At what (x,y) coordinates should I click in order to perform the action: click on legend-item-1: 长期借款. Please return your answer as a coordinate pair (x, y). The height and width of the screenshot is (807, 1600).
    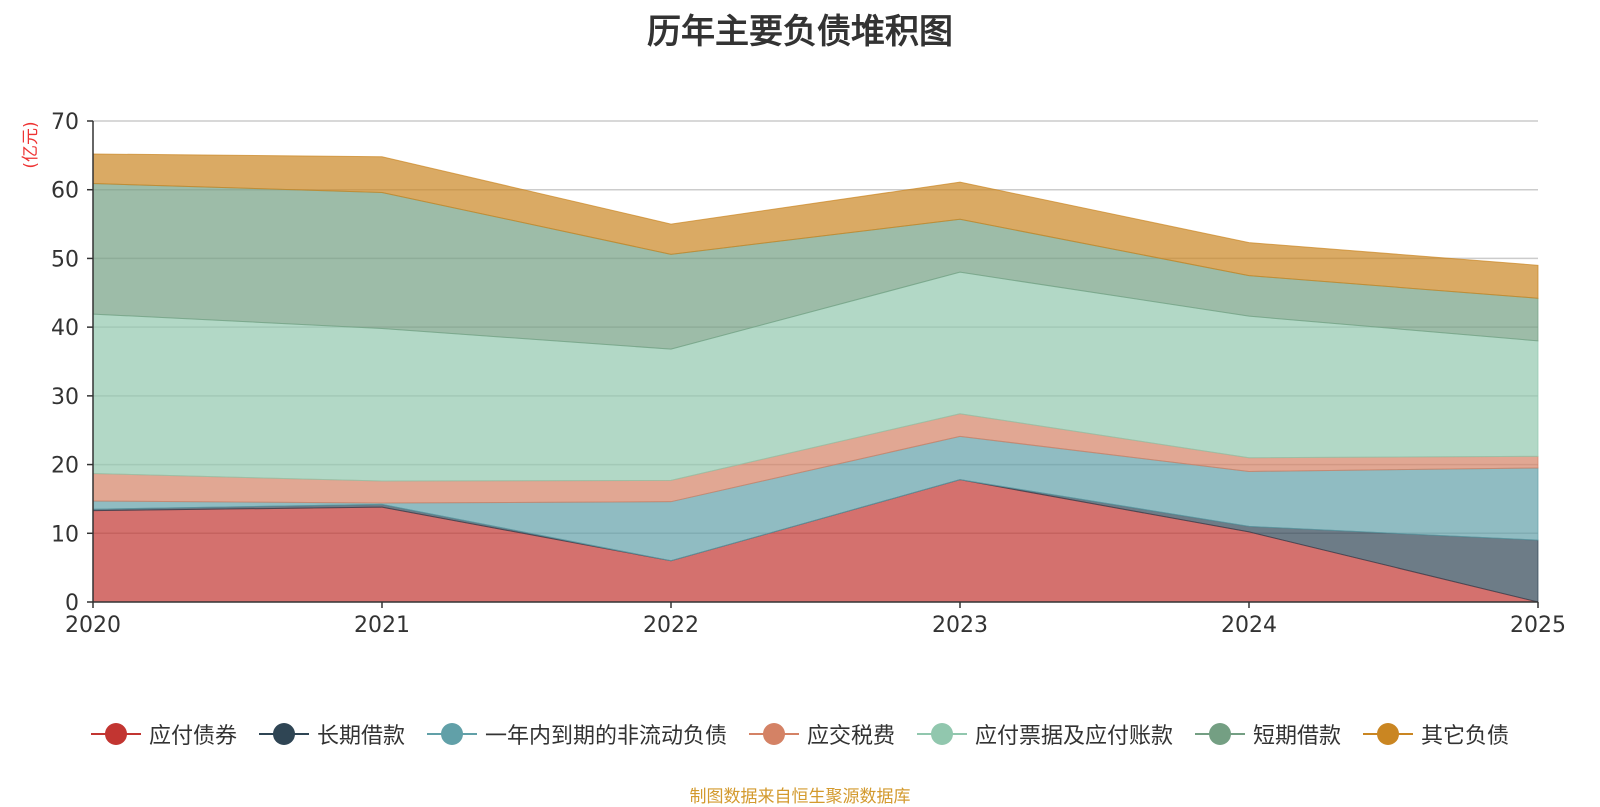
    Looking at the image, I should click on (331, 734).